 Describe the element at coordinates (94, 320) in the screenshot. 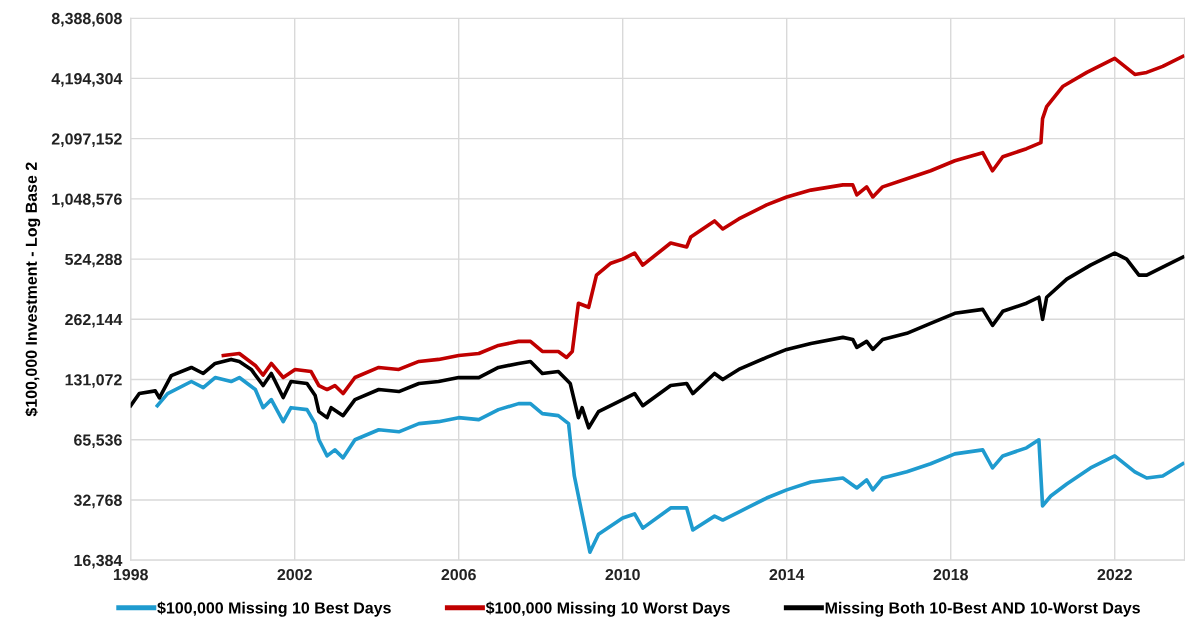

I see `y-tick-label: 262,144` at that location.